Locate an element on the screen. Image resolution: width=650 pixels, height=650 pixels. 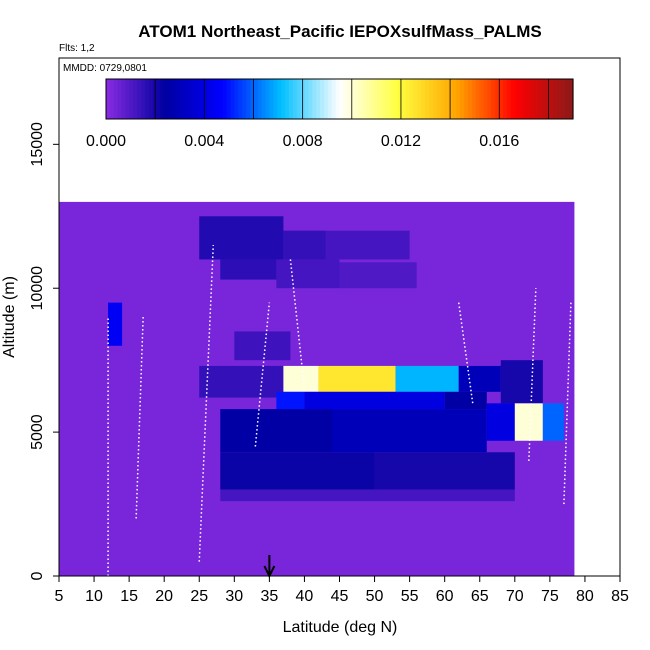
colorbar-tick-label: 0.000 is located at coordinates (106, 141).